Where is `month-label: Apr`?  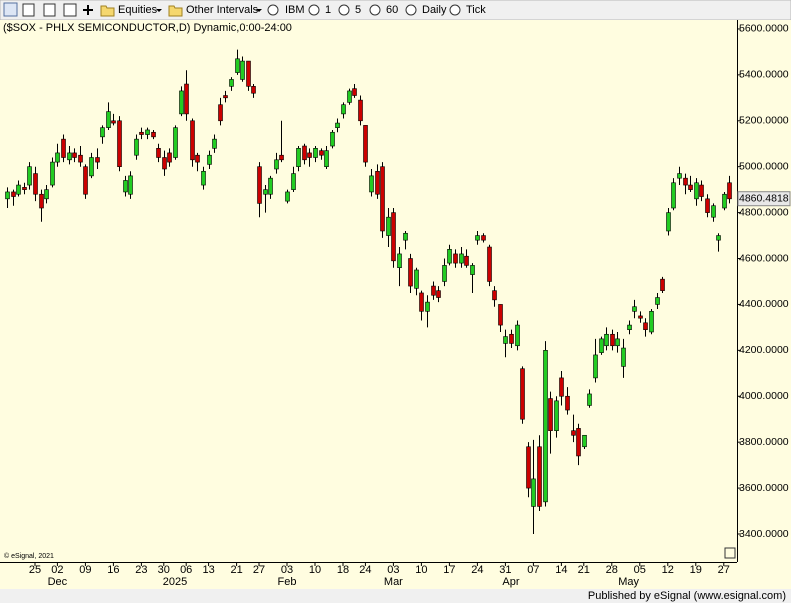
month-label: Apr is located at coordinates (510, 582).